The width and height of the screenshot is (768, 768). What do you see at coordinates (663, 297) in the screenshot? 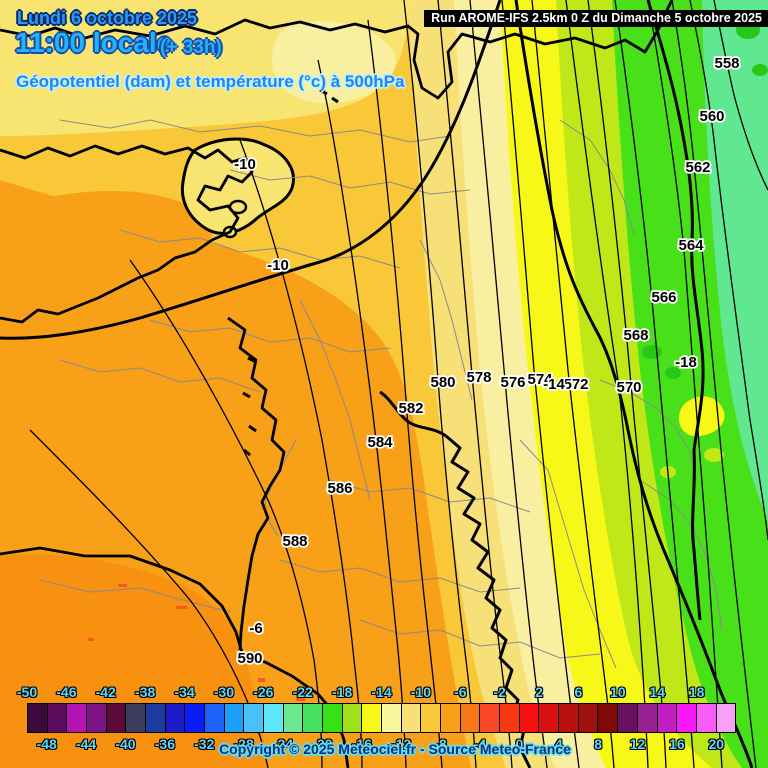
I see `geopotential-value-label: 566` at bounding box center [663, 297].